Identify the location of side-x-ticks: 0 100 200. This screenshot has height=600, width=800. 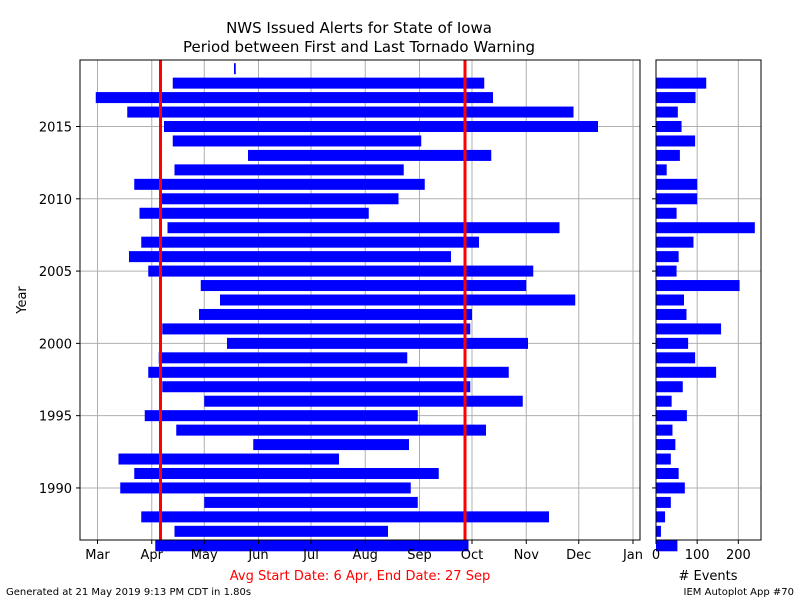
(701, 551).